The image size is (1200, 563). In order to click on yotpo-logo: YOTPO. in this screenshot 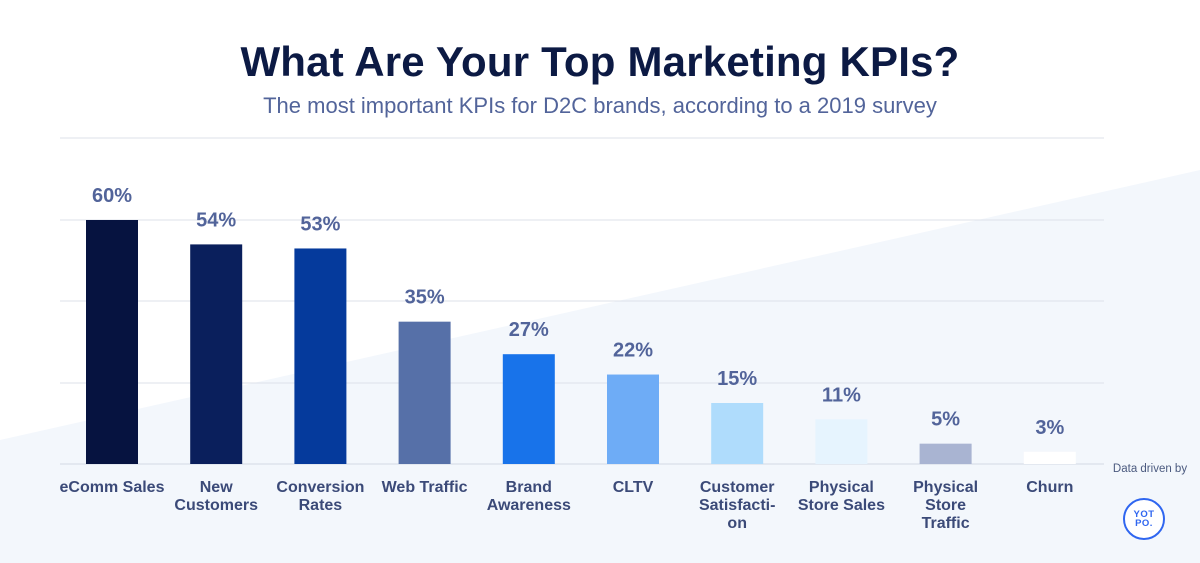, I will do `click(1144, 519)`.